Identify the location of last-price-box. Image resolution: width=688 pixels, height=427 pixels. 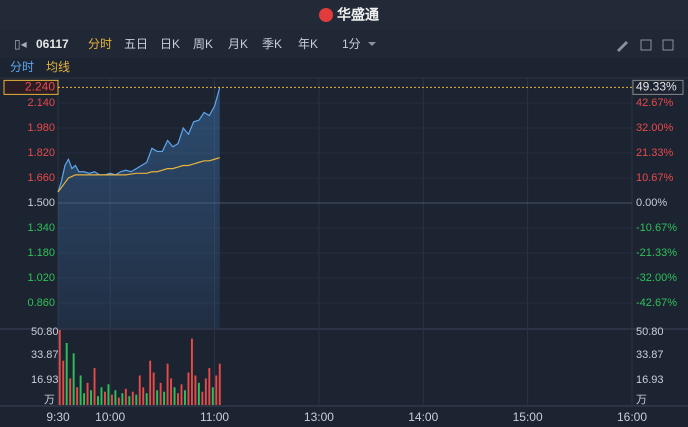
(31, 87).